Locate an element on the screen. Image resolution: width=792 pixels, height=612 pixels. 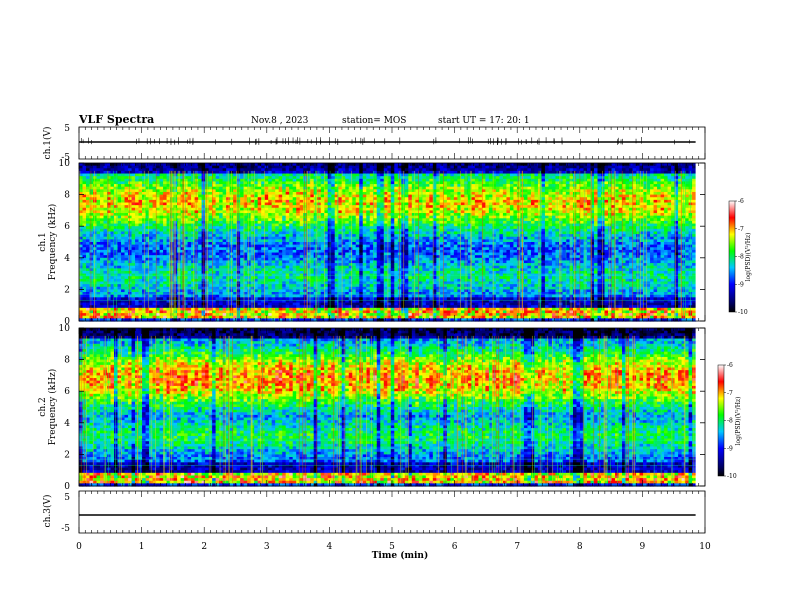
ch3-waveform-ylabel: ch.3(V) is located at coordinates (47, 511).